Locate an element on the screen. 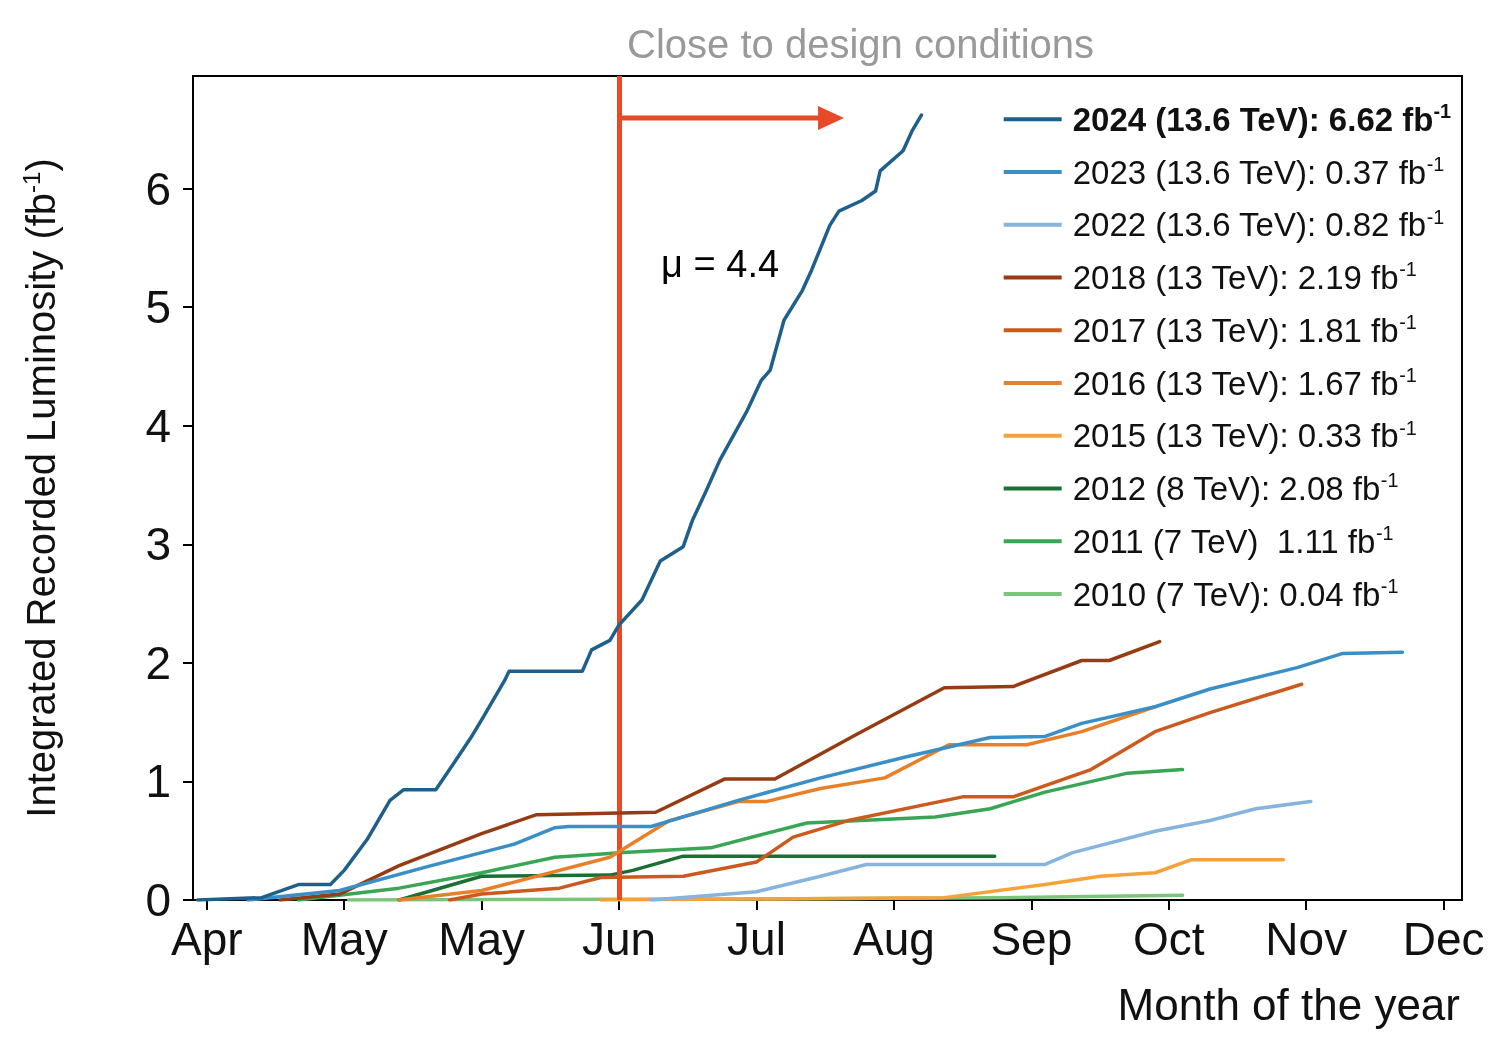 The height and width of the screenshot is (1038, 1511). x-tick-label: Nov is located at coordinates (1306, 939).